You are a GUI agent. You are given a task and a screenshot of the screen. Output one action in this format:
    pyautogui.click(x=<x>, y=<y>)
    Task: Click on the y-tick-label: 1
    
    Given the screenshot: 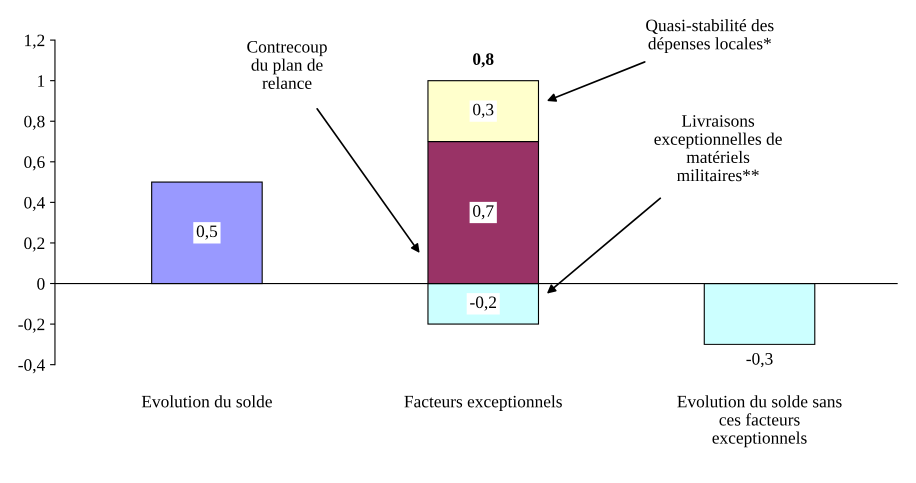 What is the action you would take?
    pyautogui.click(x=41, y=81)
    